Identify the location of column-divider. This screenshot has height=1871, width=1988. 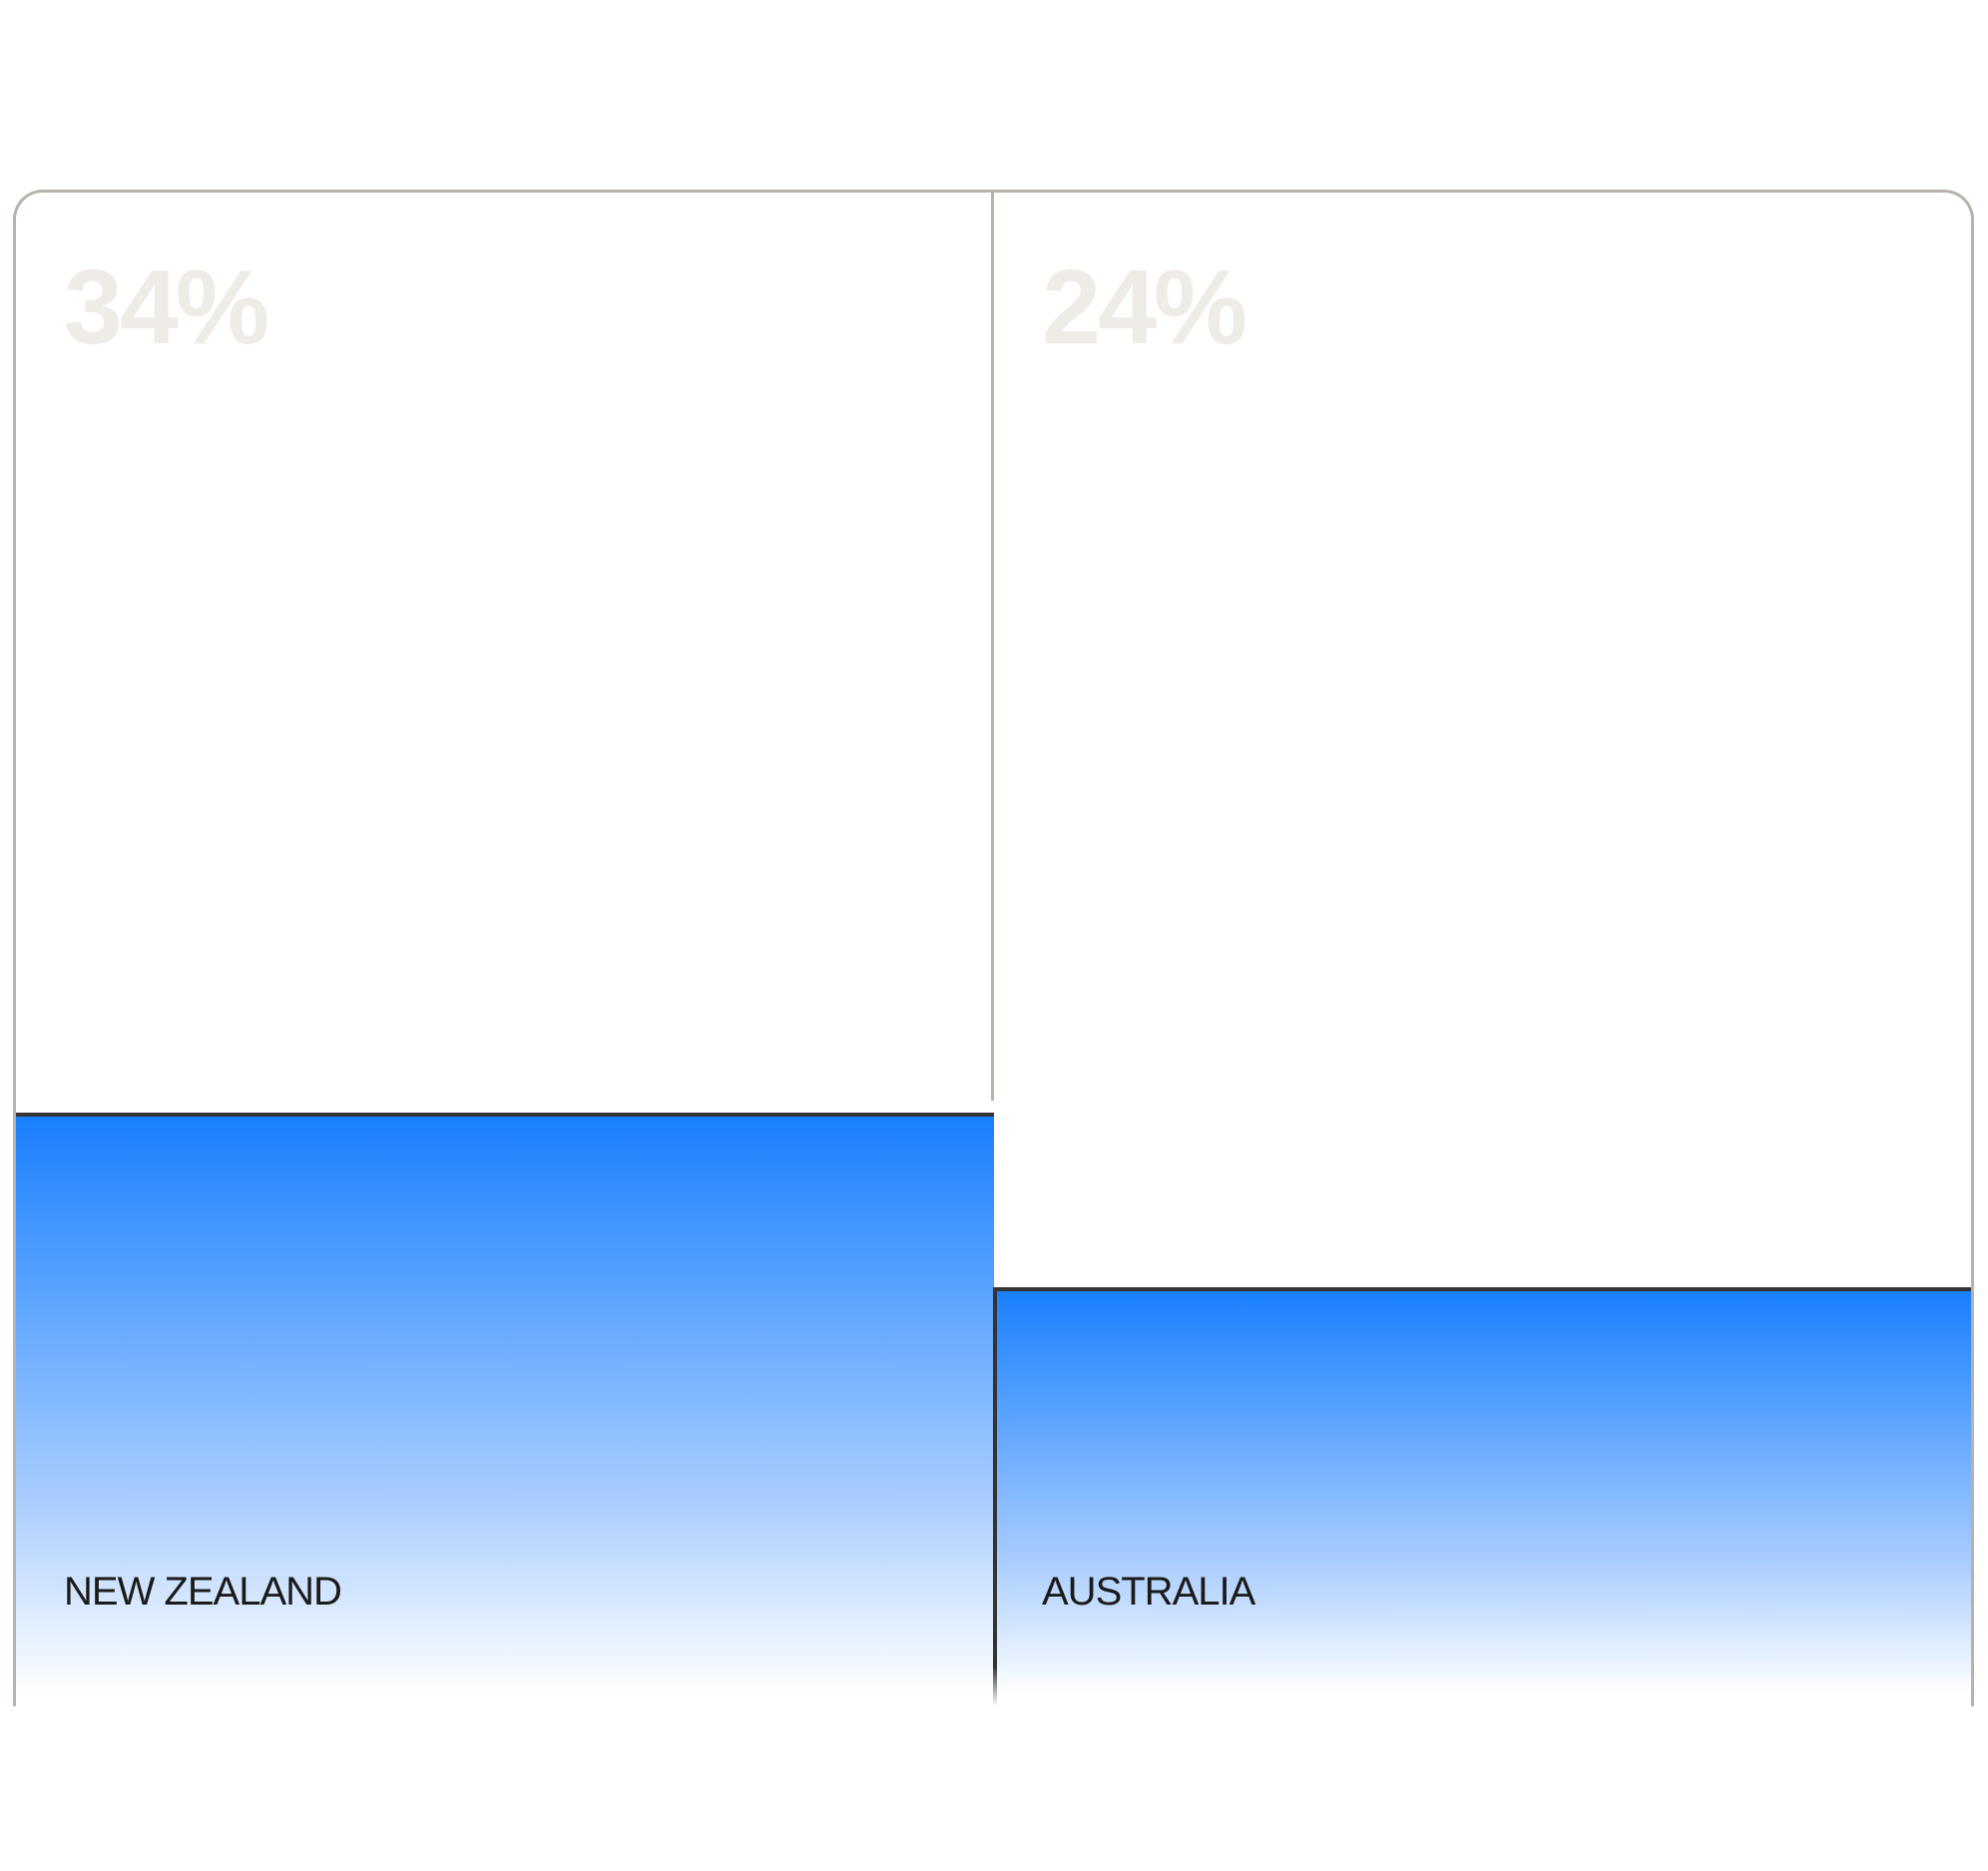
(992, 647).